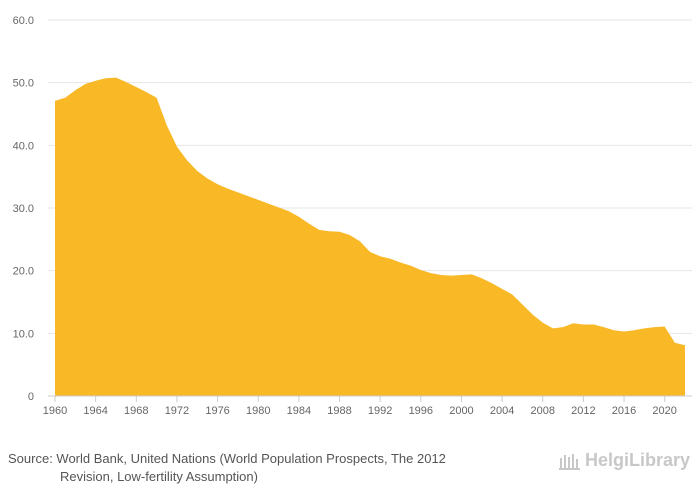 The image size is (700, 500). What do you see at coordinates (23, 272) in the screenshot?
I see `y-tick-label: 20.0` at bounding box center [23, 272].